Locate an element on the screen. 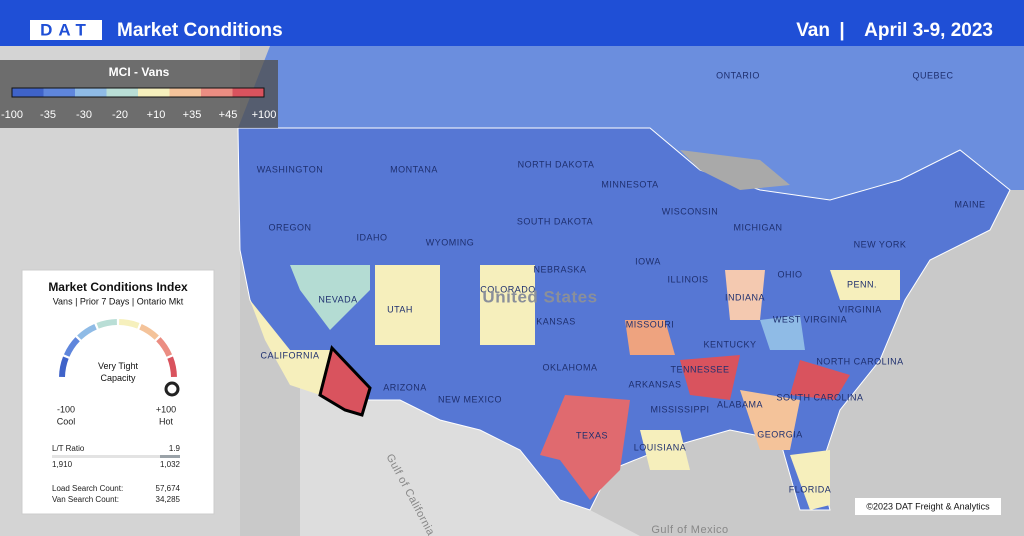 The height and width of the screenshot is (536, 1024). selected-market is located at coordinates (345, 380).